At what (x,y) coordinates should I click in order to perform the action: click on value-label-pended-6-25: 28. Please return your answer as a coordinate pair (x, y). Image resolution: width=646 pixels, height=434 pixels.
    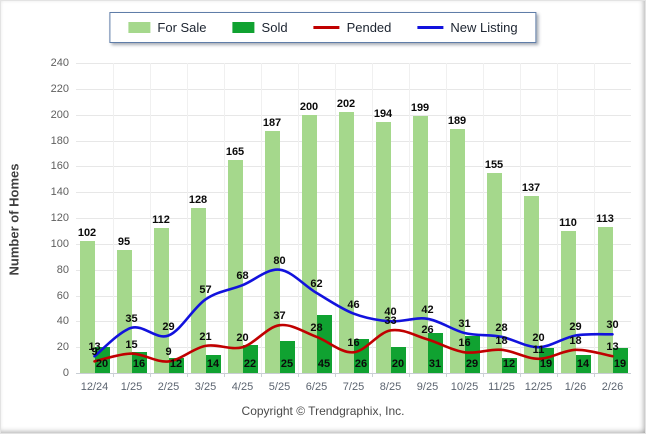
    Looking at the image, I should click on (316, 327).